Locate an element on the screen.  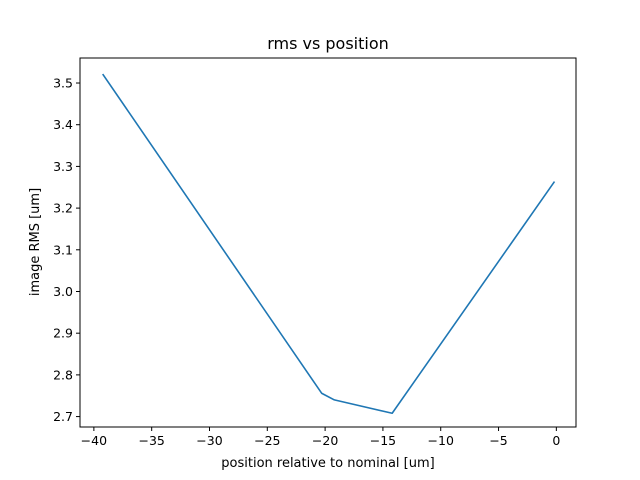
x-tick-label: −10 is located at coordinates (441, 440).